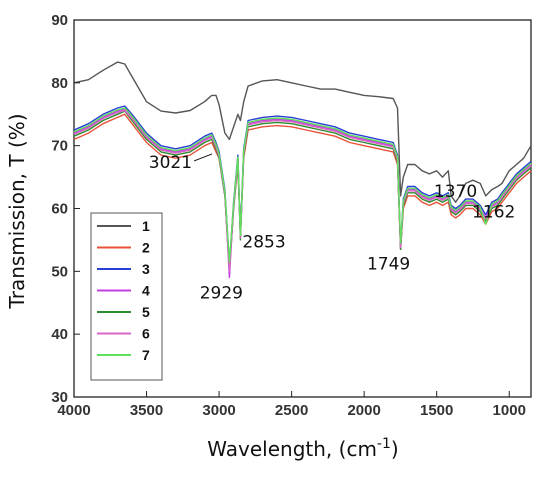 The image size is (550, 480). What do you see at coordinates (455, 192) in the screenshot?
I see `peak-label-1370: 1370` at bounding box center [455, 192].